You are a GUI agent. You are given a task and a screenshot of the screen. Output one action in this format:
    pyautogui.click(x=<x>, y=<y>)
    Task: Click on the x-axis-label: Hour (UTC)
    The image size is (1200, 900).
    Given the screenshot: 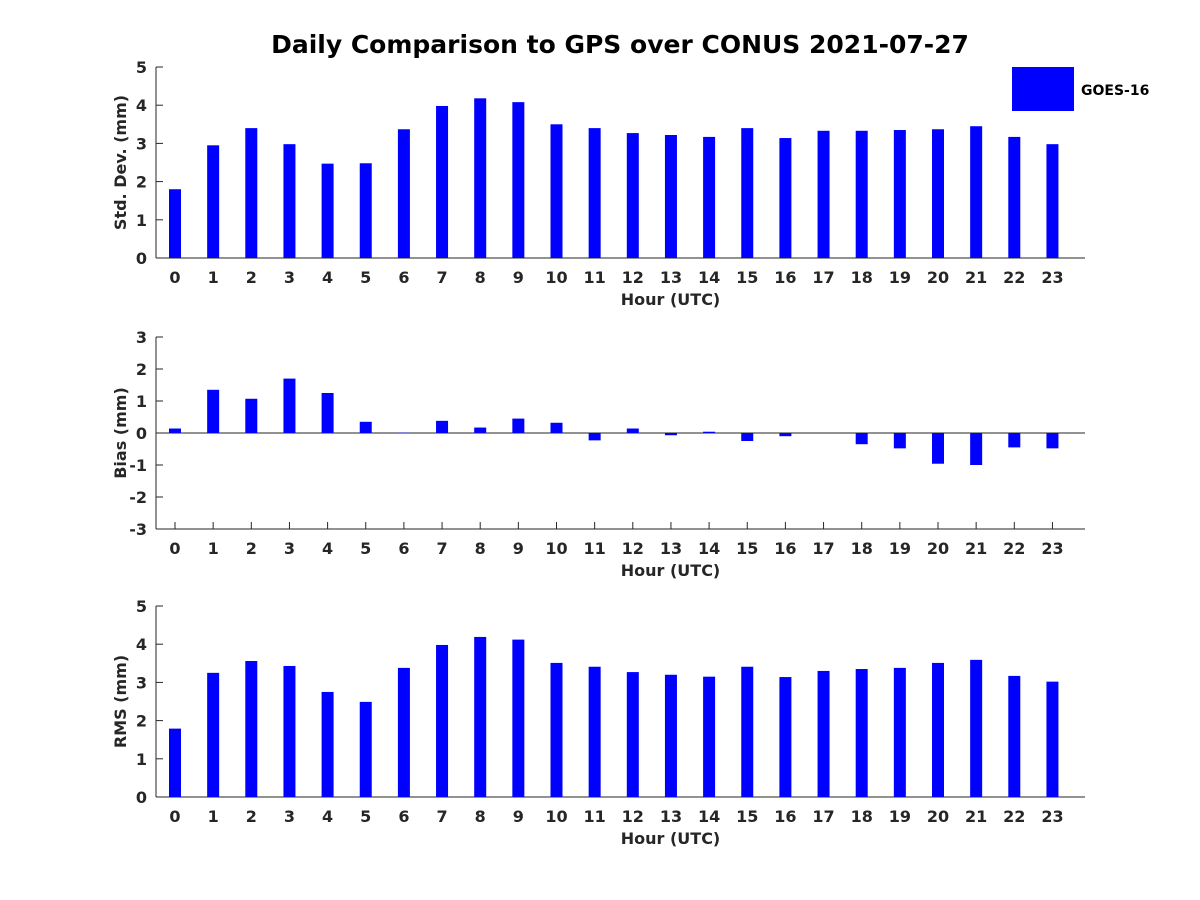 What is the action you would take?
    pyautogui.click(x=671, y=570)
    